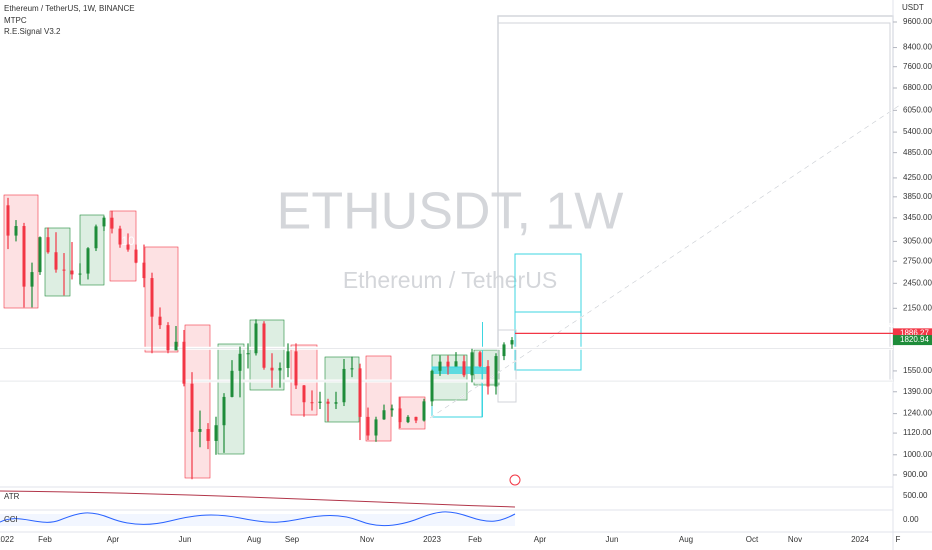 The width and height of the screenshot is (932, 550). I want to click on y-tick-label: 3050.00, so click(917, 241).